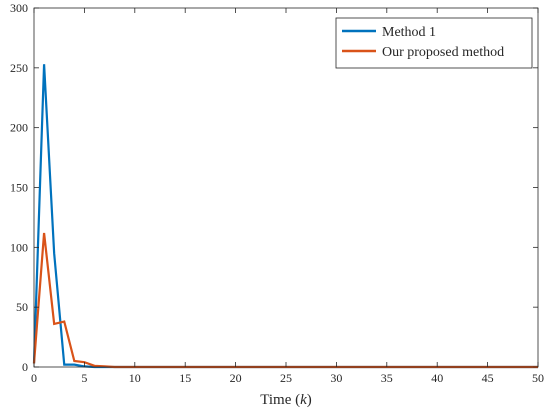 Image resolution: width=550 pixels, height=416 pixels. I want to click on y-tick-label: 200, so click(19, 128).